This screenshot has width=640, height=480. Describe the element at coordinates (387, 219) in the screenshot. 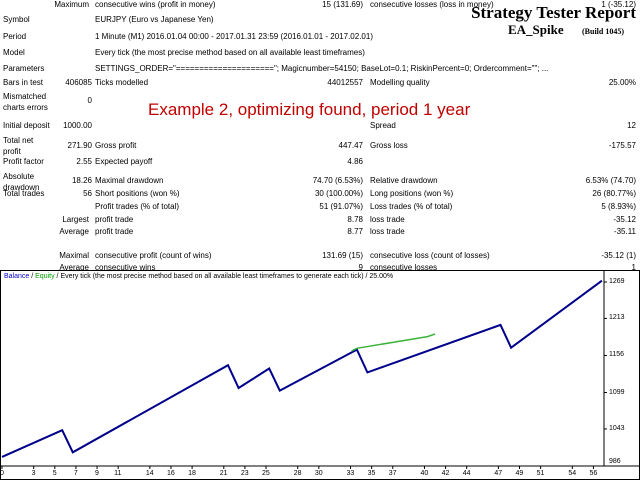

I see `largest-loss-label: loss trade` at that location.